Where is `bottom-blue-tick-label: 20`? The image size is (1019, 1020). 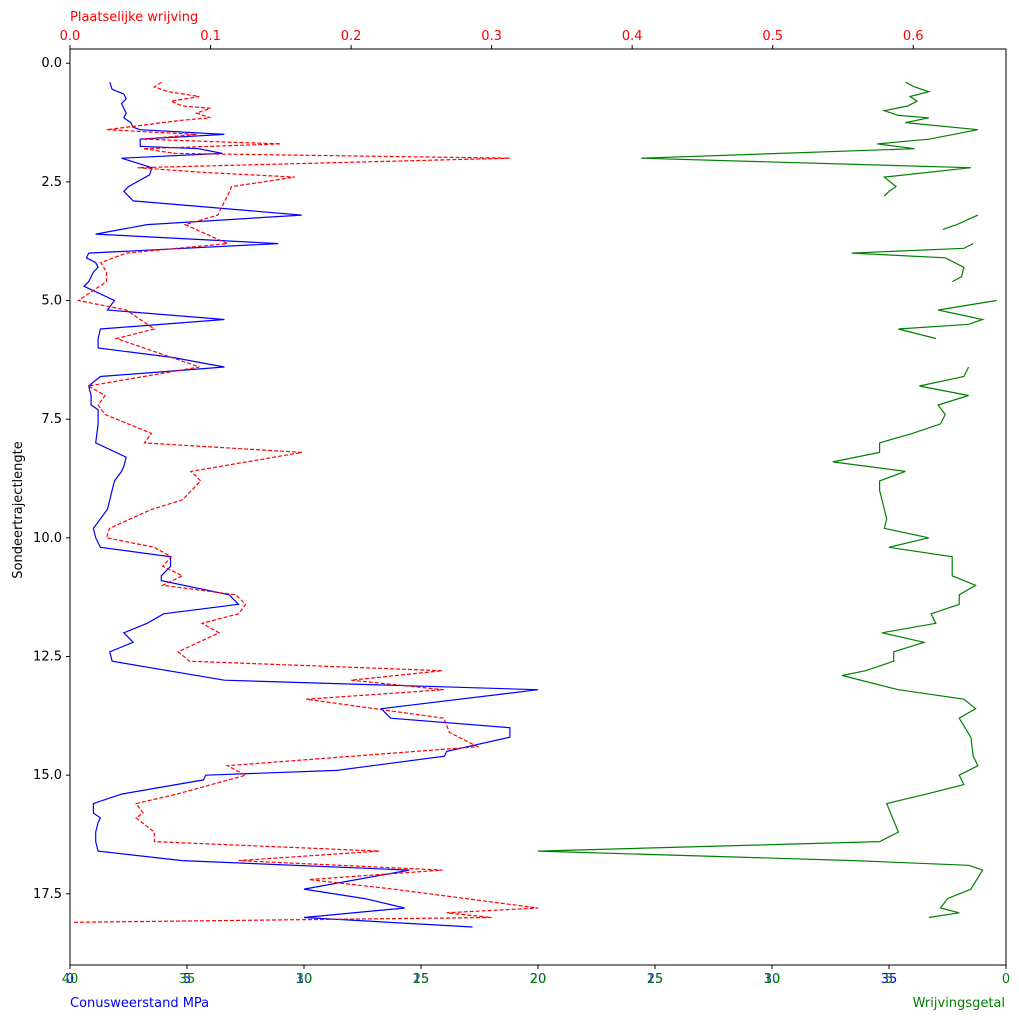 bottom-blue-tick-label: 20 is located at coordinates (538, 979).